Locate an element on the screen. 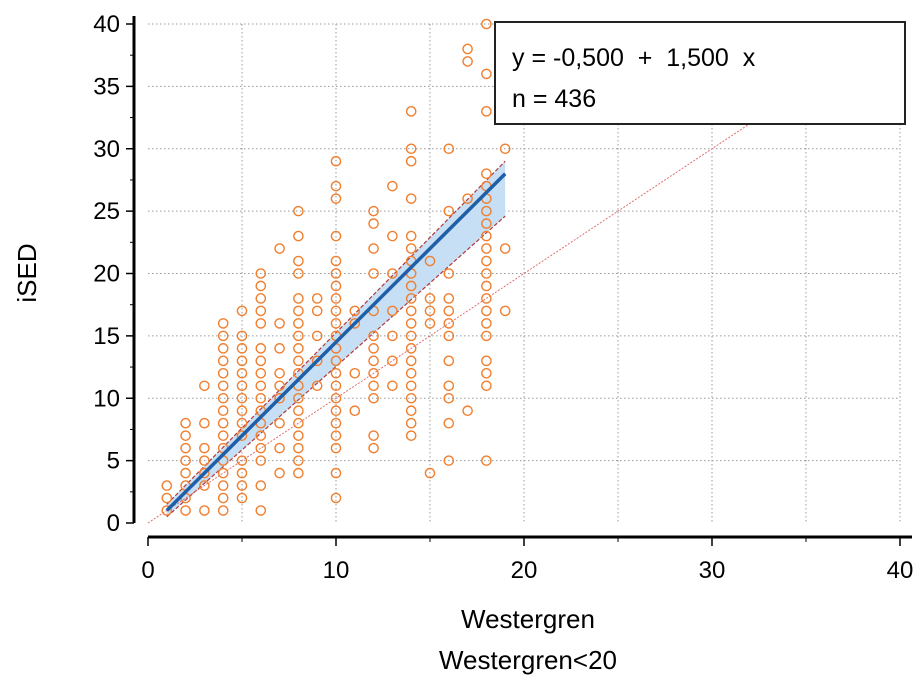 This screenshot has width=920, height=682. y-tick-label: 15 is located at coordinates (106, 336).